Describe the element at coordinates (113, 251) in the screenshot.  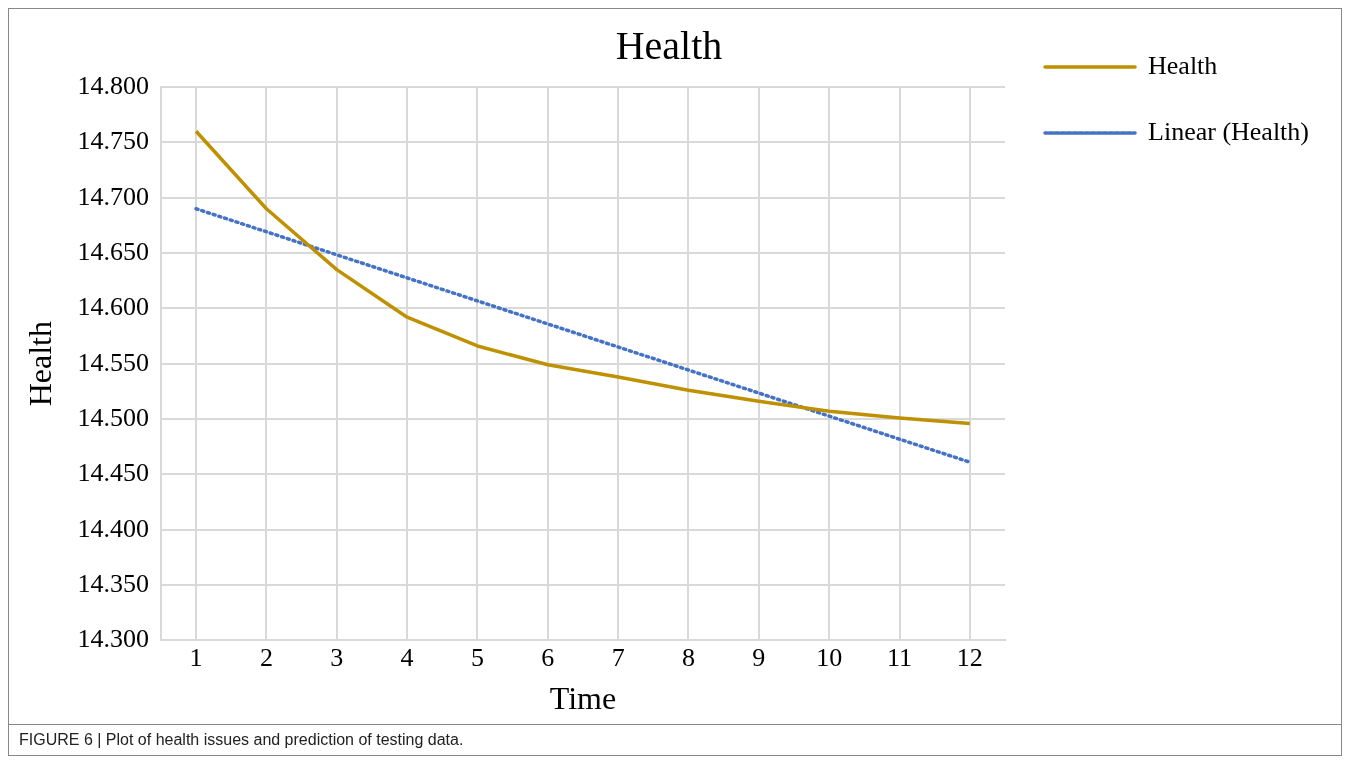
I see `y-tick-label: 14.650` at that location.